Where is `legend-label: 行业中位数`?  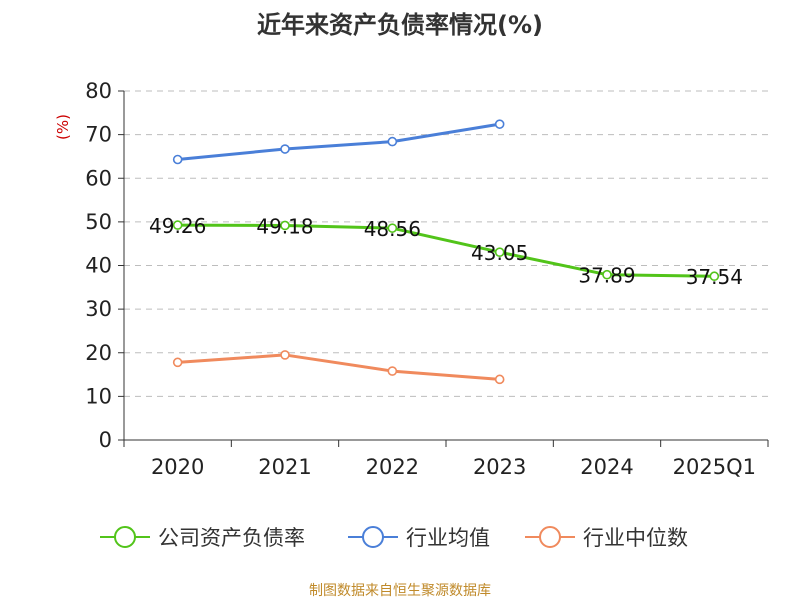 legend-label: 行业中位数 is located at coordinates (635, 538).